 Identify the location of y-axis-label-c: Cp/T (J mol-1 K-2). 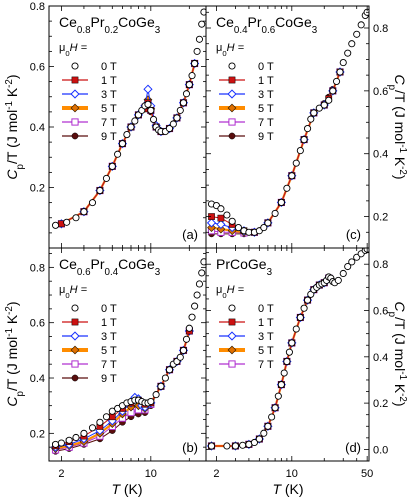
(398, 126).